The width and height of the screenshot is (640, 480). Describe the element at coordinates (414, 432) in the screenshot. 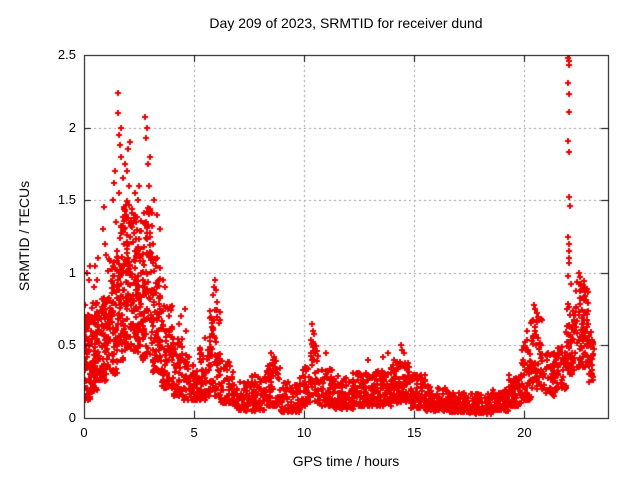

I see `x-tick-label: 15` at that location.